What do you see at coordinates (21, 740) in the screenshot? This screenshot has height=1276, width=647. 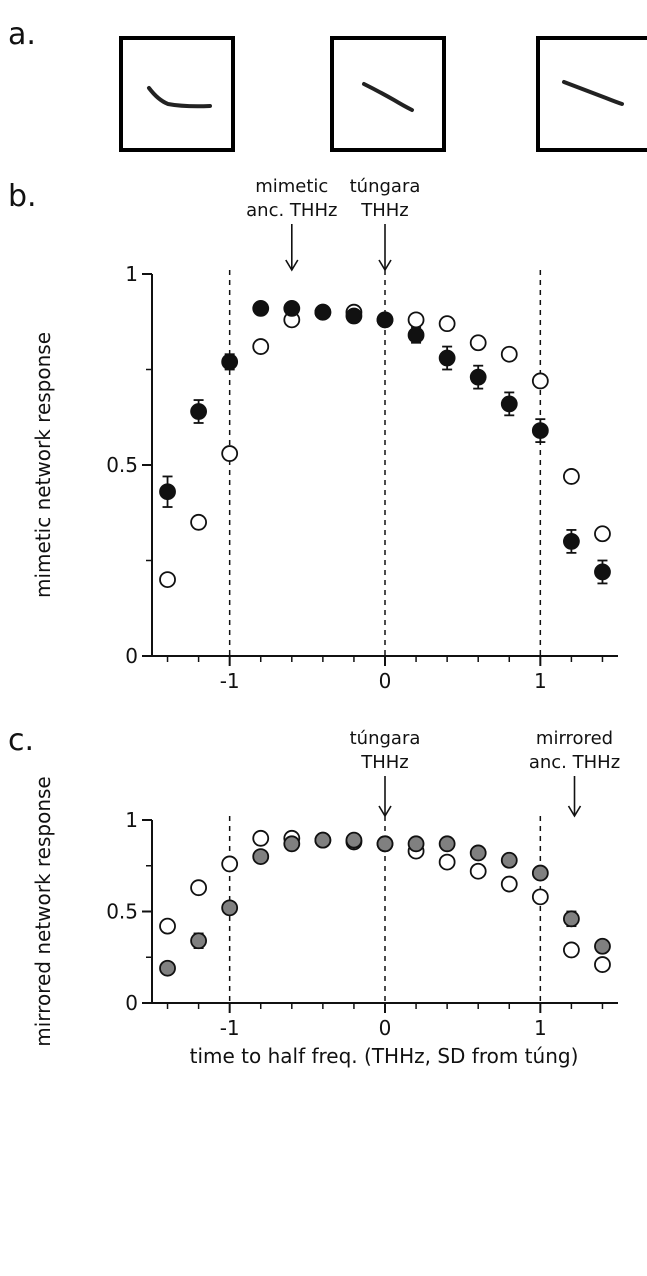 I see `panel-label-c: c.` at bounding box center [21, 740].